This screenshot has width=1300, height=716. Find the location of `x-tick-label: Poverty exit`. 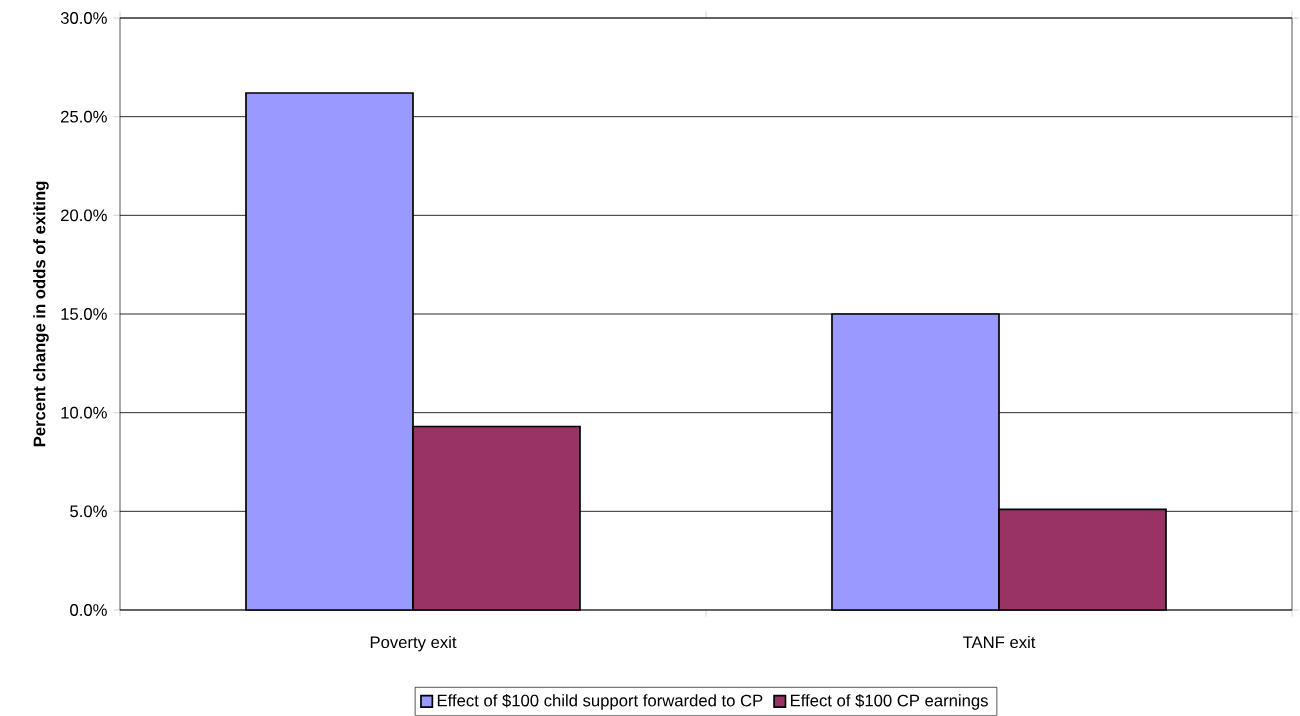

x-tick-label: Poverty exit is located at coordinates (413, 643).